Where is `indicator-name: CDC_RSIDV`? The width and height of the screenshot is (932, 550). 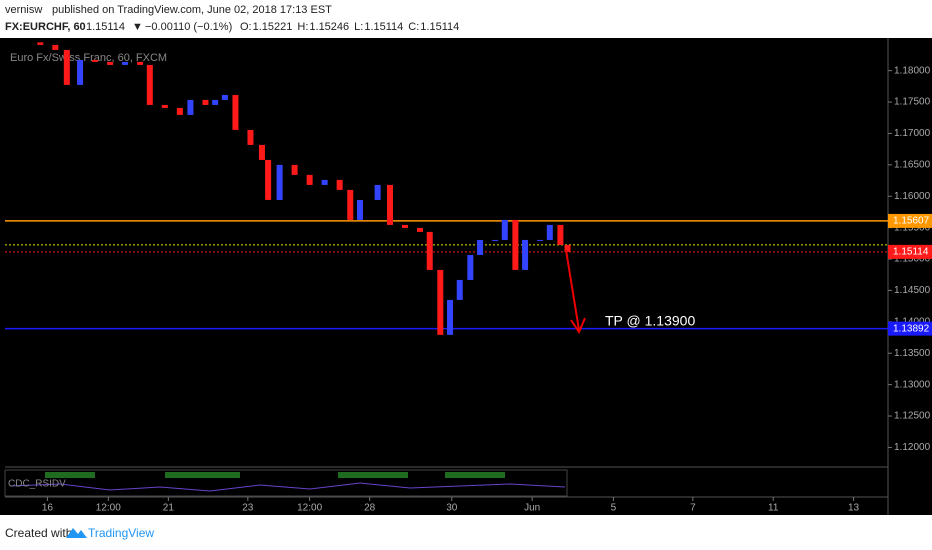 indicator-name: CDC_RSIDV is located at coordinates (37, 484).